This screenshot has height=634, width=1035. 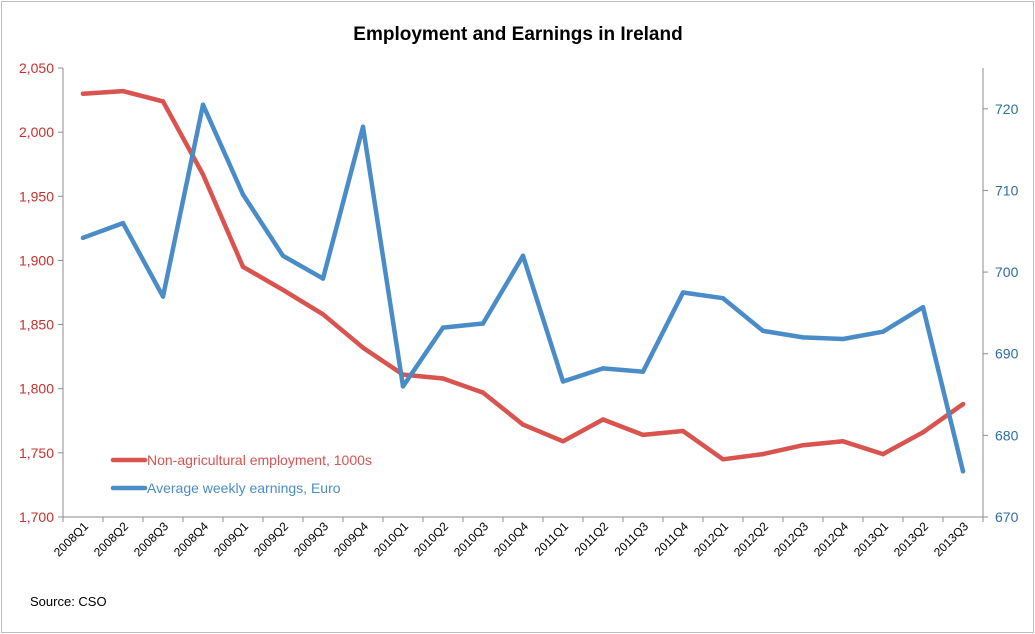 I want to click on legend-label-2: Average weekly earnings, Euro, so click(x=244, y=488).